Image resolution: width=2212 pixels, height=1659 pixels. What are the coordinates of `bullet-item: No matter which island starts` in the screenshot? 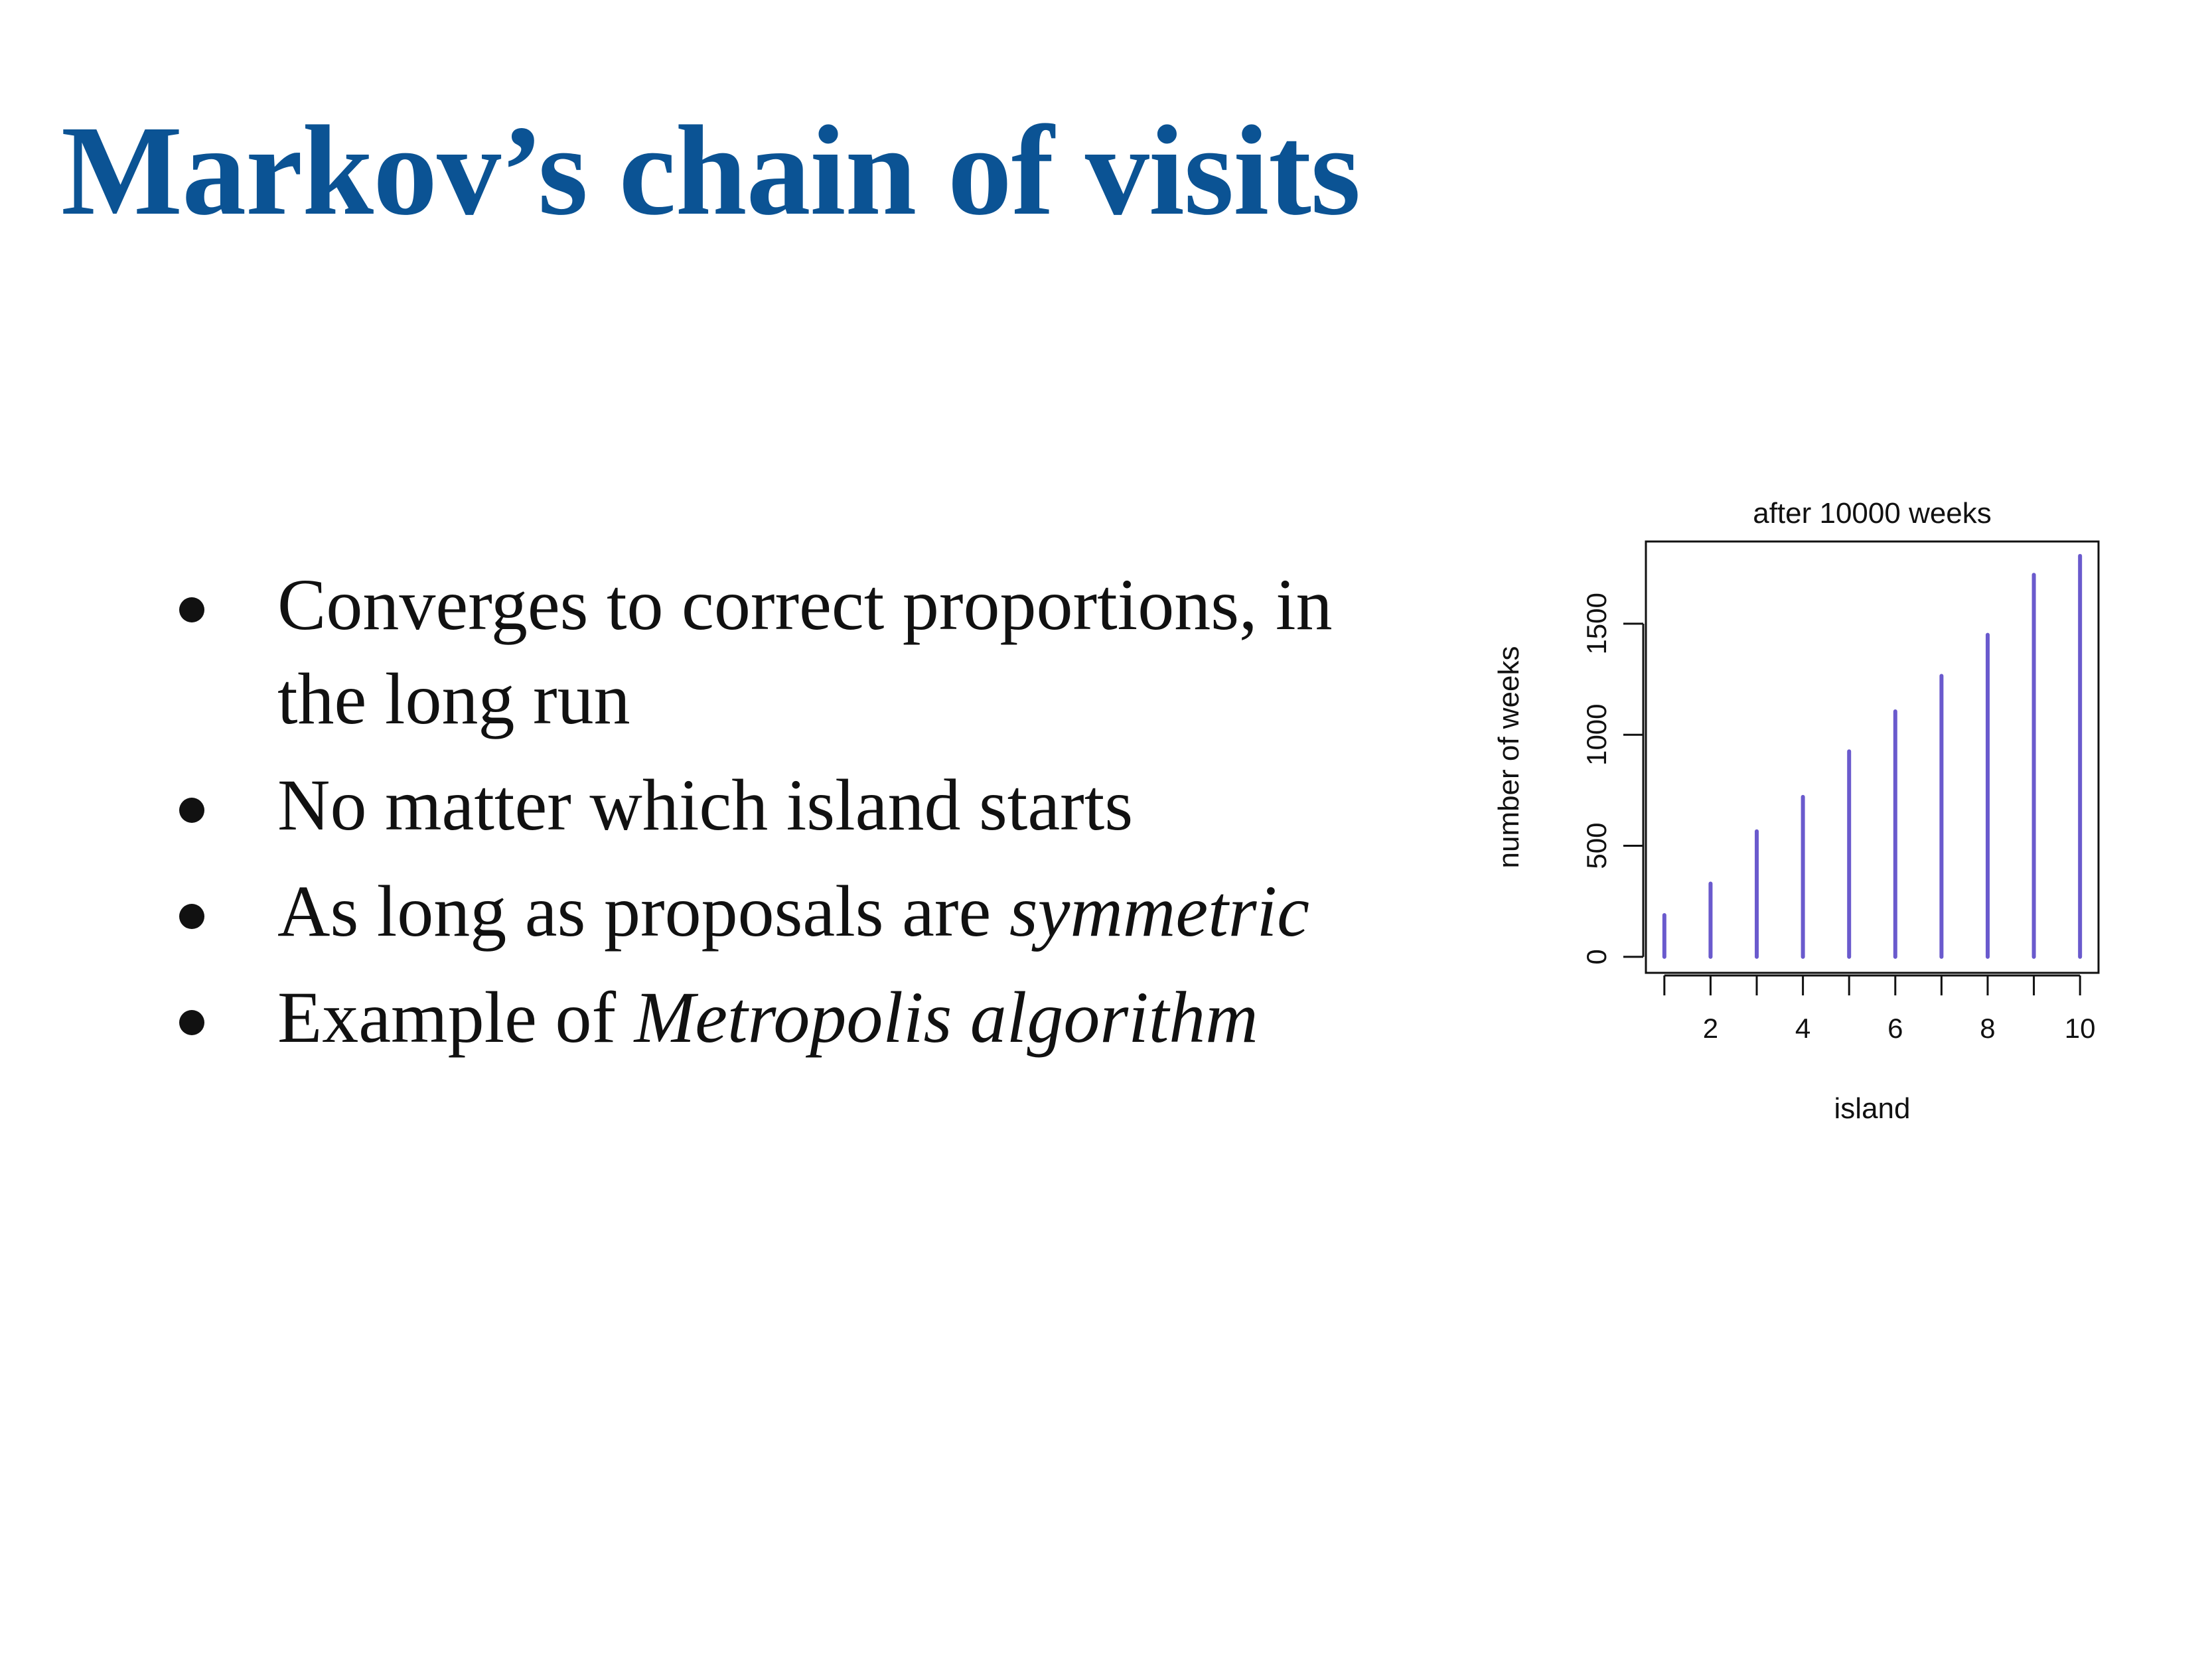 It's located at (803, 805).